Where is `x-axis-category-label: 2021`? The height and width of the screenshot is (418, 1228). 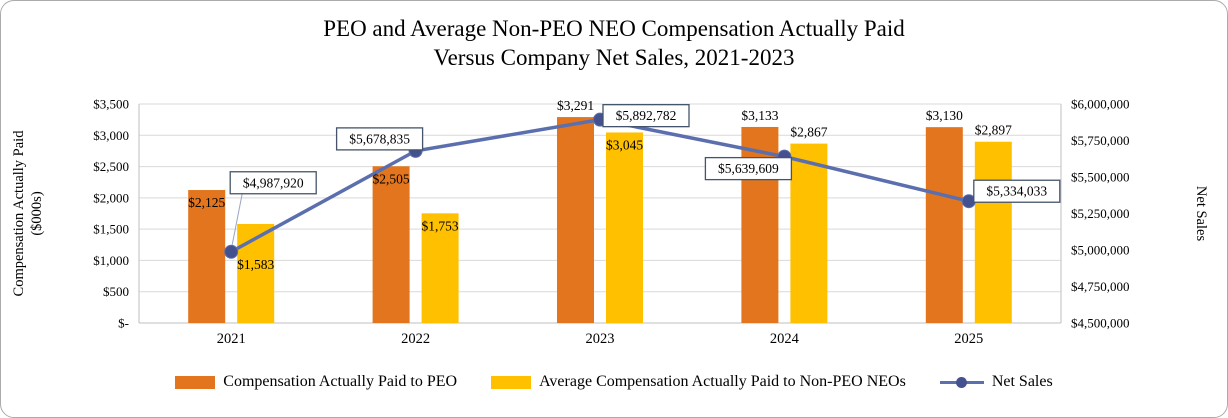 x-axis-category-label: 2021 is located at coordinates (231, 339).